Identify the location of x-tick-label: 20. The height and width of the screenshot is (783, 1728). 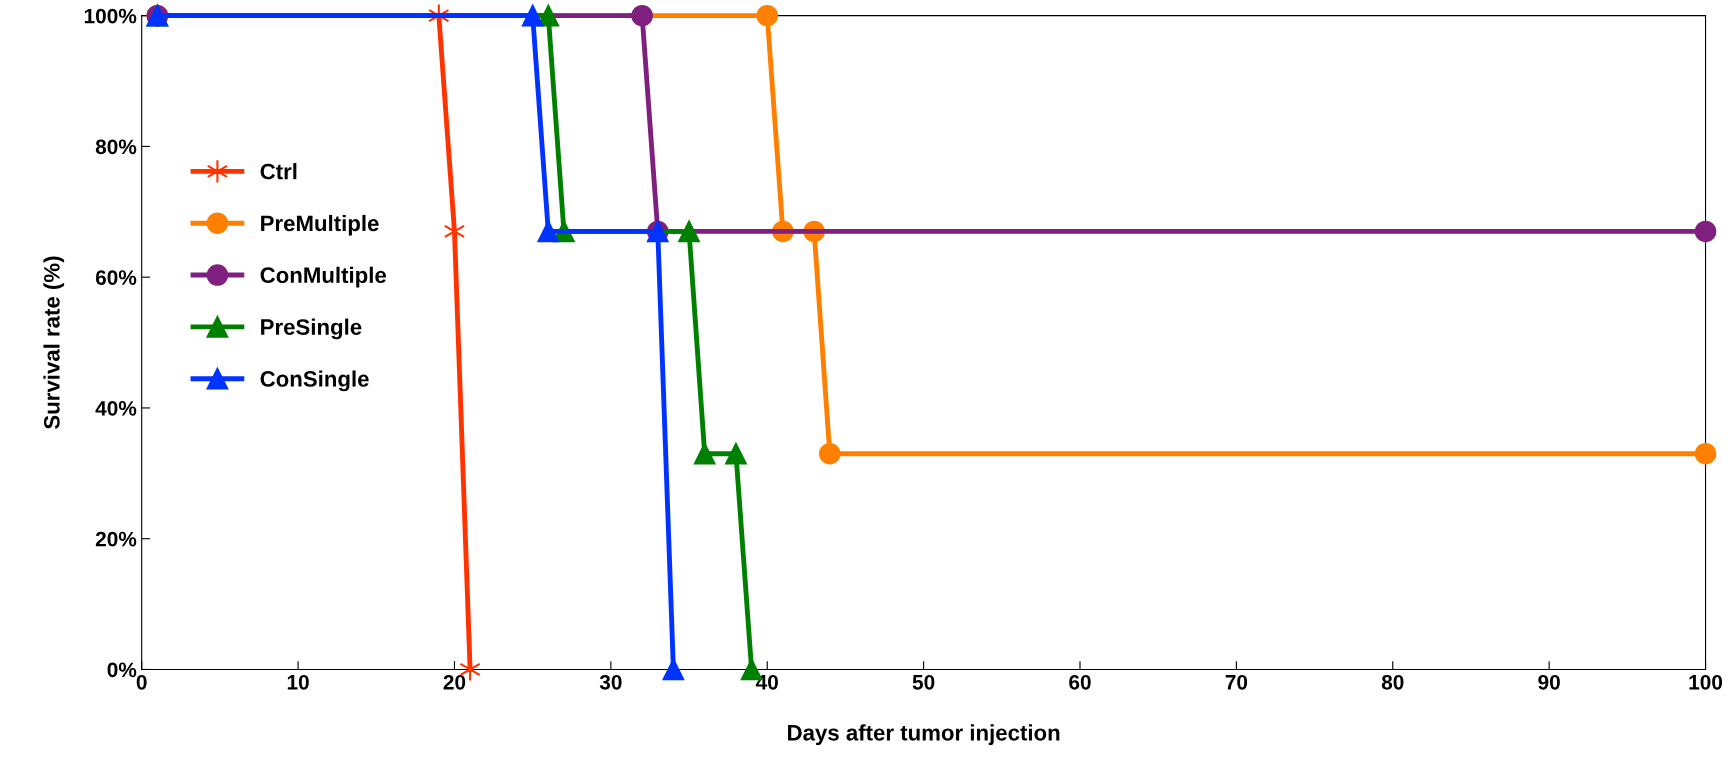
(454, 682).